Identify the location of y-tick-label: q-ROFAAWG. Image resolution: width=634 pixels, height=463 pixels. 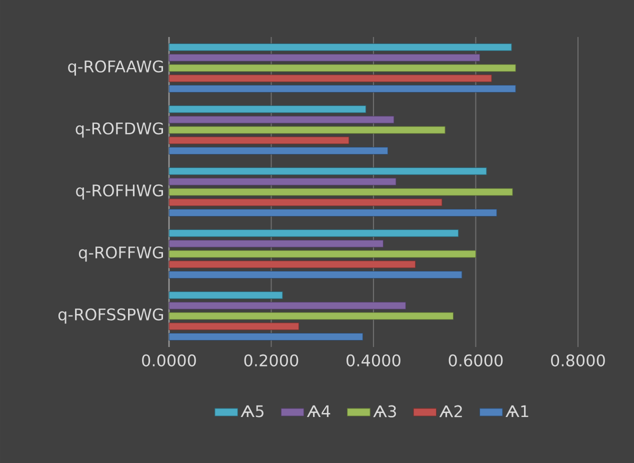
(115, 68).